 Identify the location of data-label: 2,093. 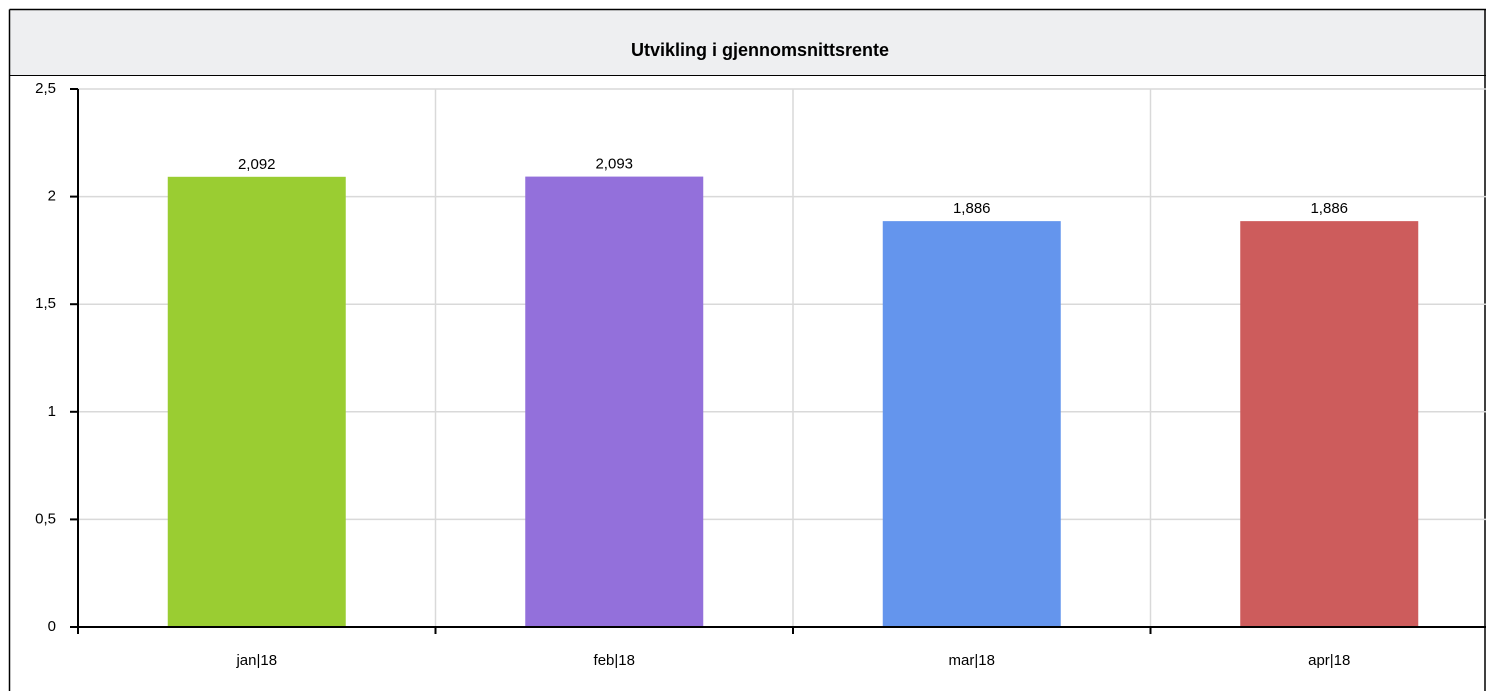
(614, 164).